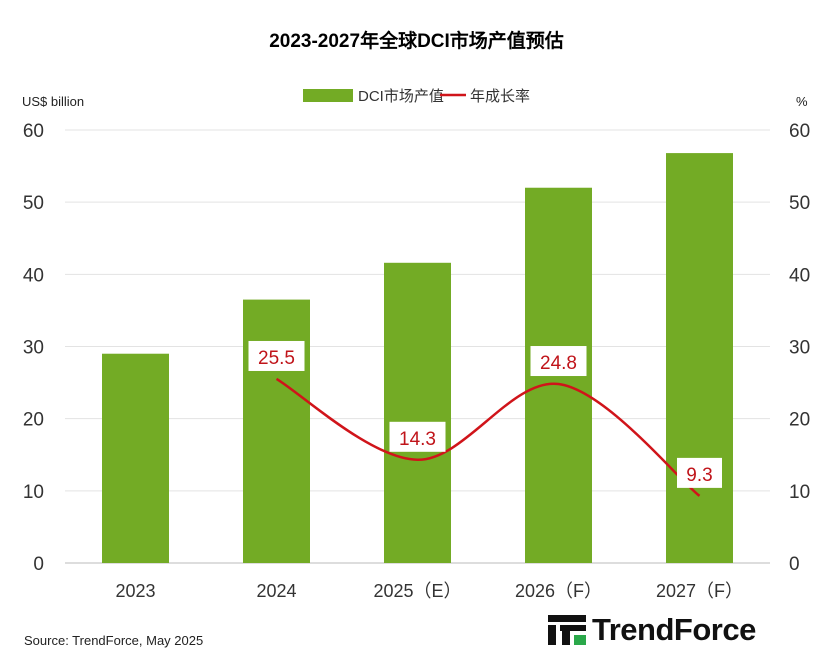 This screenshot has height=666, width=833. What do you see at coordinates (794, 564) in the screenshot?
I see `y-tick-right: 0` at bounding box center [794, 564].